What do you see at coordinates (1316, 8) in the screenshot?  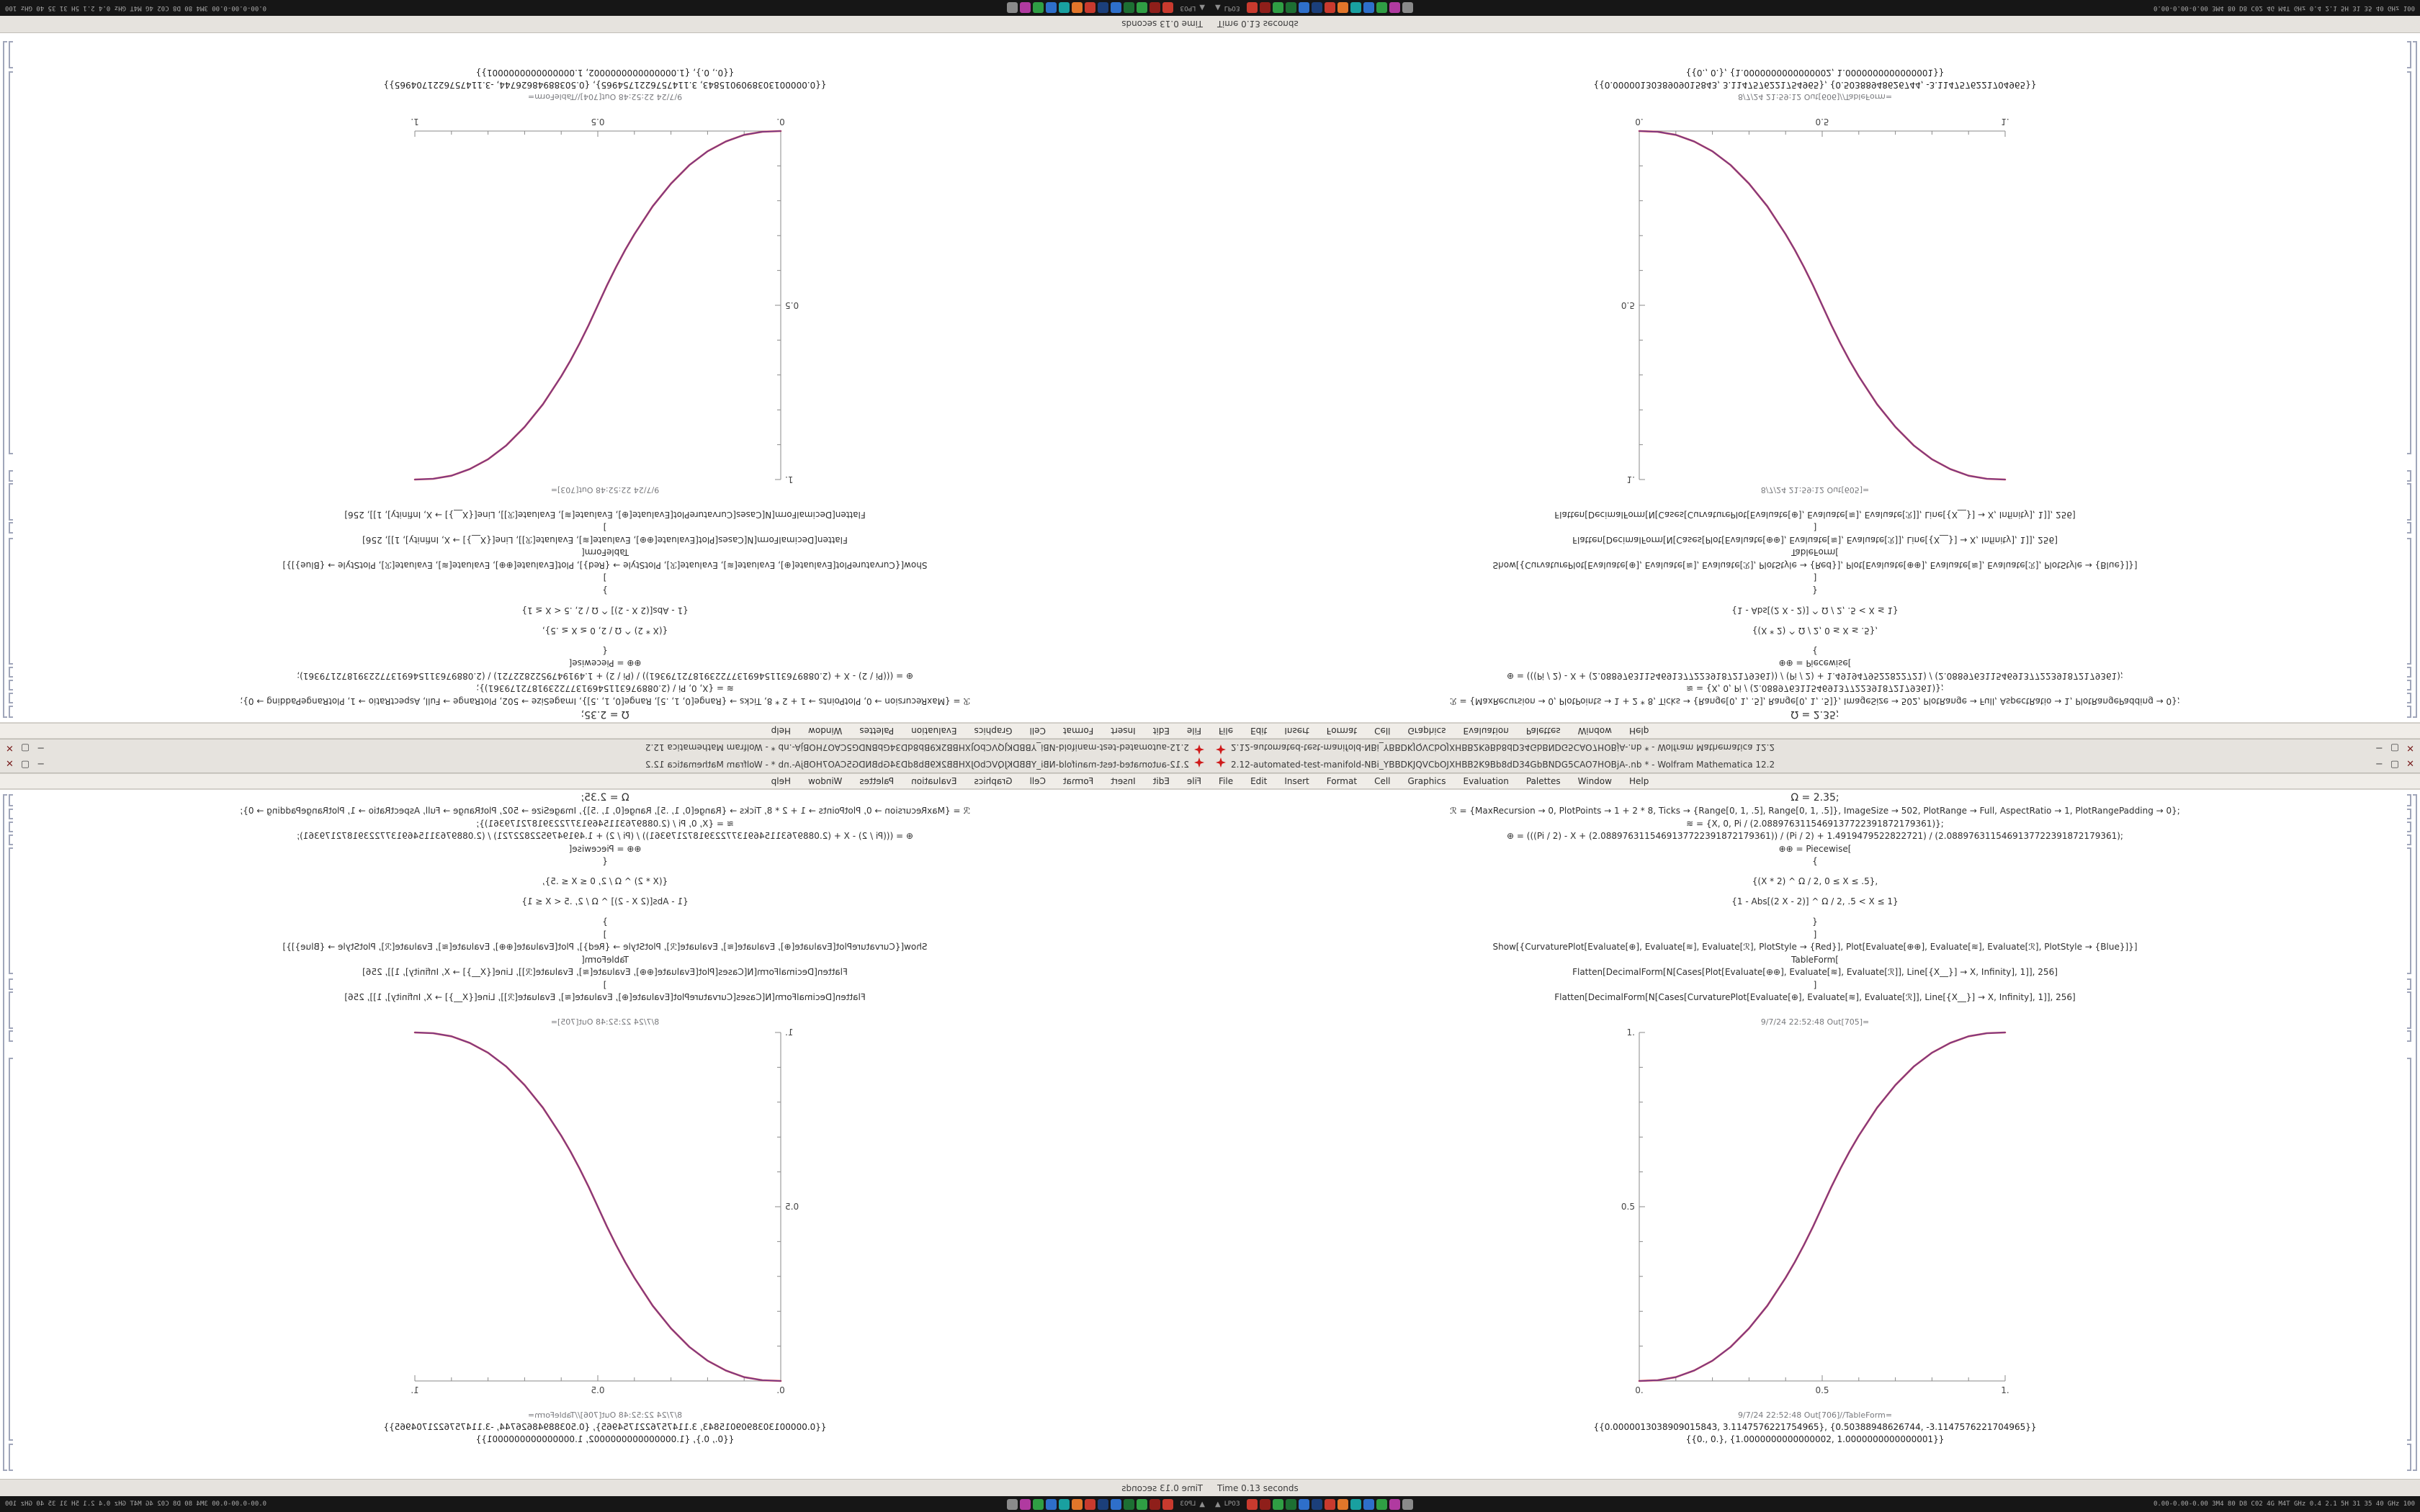 I see `tray-app-navy-icon` at bounding box center [1316, 8].